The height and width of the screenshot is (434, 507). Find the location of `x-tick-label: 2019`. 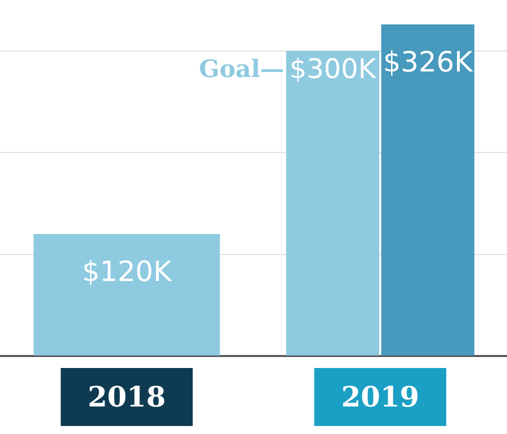

x-tick-label: 2019 is located at coordinates (380, 397).